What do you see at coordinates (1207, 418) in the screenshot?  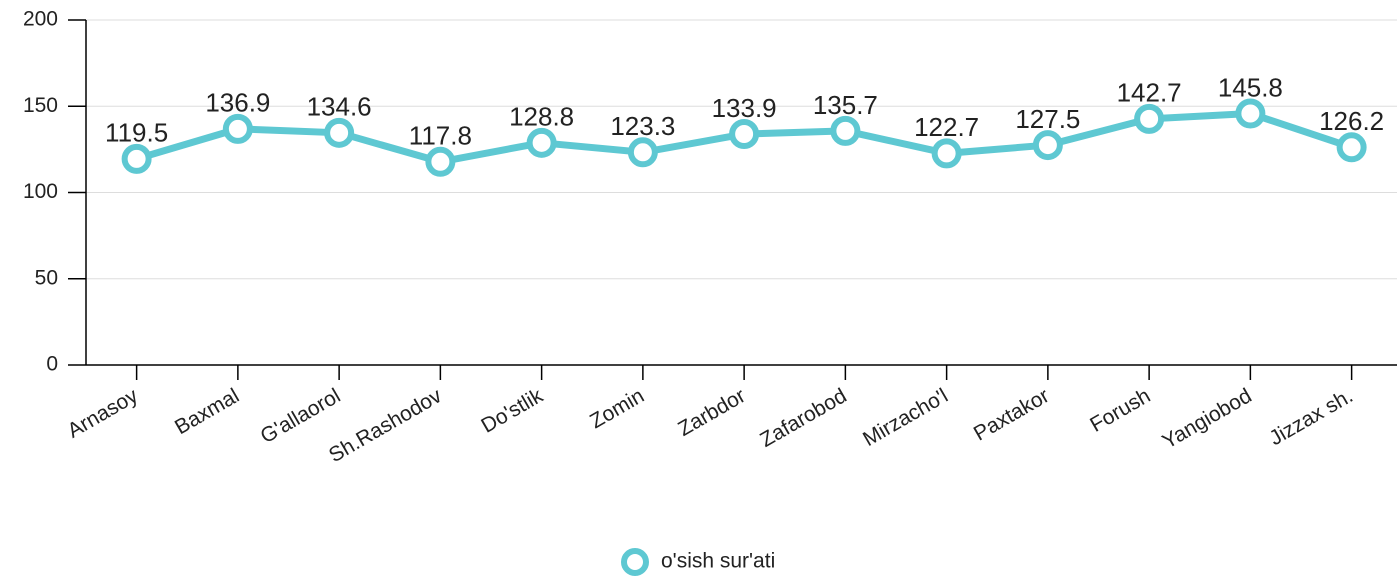 I see `x-tick-label: Yangiobod` at bounding box center [1207, 418].